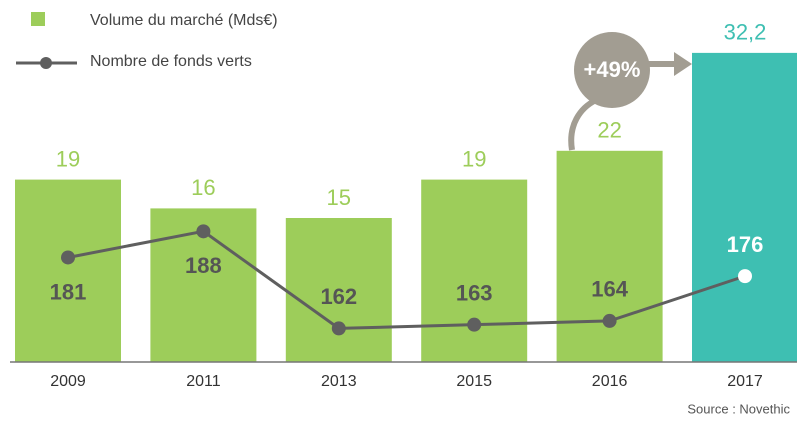  What do you see at coordinates (171, 61) in the screenshot?
I see `legend-label: Nombre de fonds verts` at bounding box center [171, 61].